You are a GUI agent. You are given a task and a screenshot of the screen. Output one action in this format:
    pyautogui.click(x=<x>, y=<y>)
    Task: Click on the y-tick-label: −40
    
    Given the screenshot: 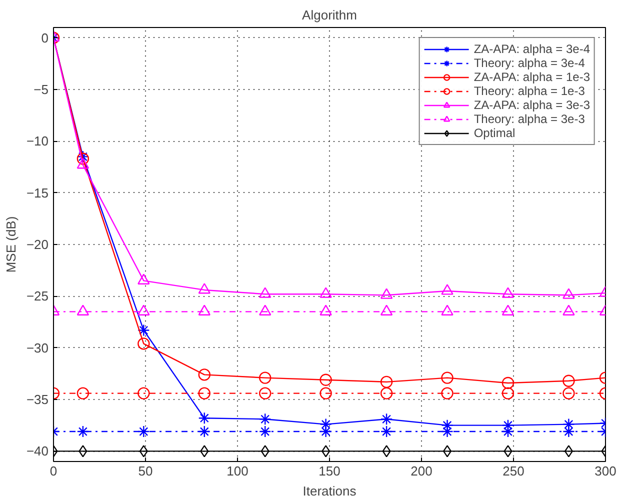 What is the action you would take?
    pyautogui.click(x=37, y=451)
    